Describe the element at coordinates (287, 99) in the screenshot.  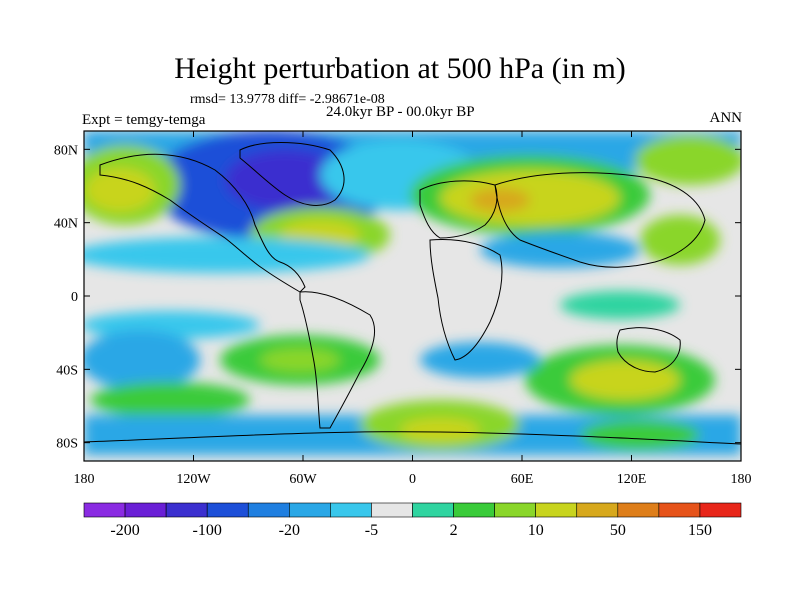
I see `stats-subtitle: rmsd= 13.9778 diff= -2.98671e-08` at that location.